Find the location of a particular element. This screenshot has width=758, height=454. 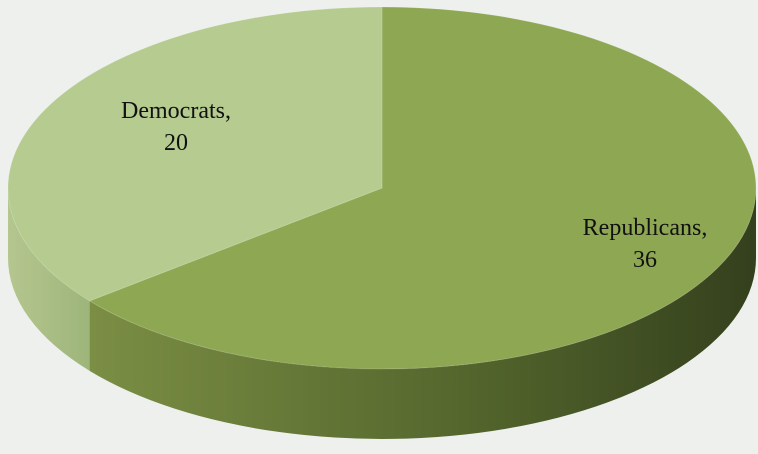

slice-label-republicans-value: 36 is located at coordinates (645, 260).